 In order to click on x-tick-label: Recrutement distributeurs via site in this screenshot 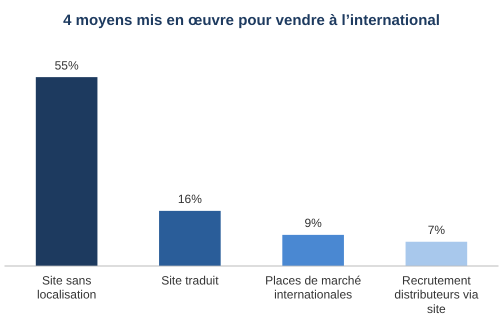, I will do `click(436, 294)`.